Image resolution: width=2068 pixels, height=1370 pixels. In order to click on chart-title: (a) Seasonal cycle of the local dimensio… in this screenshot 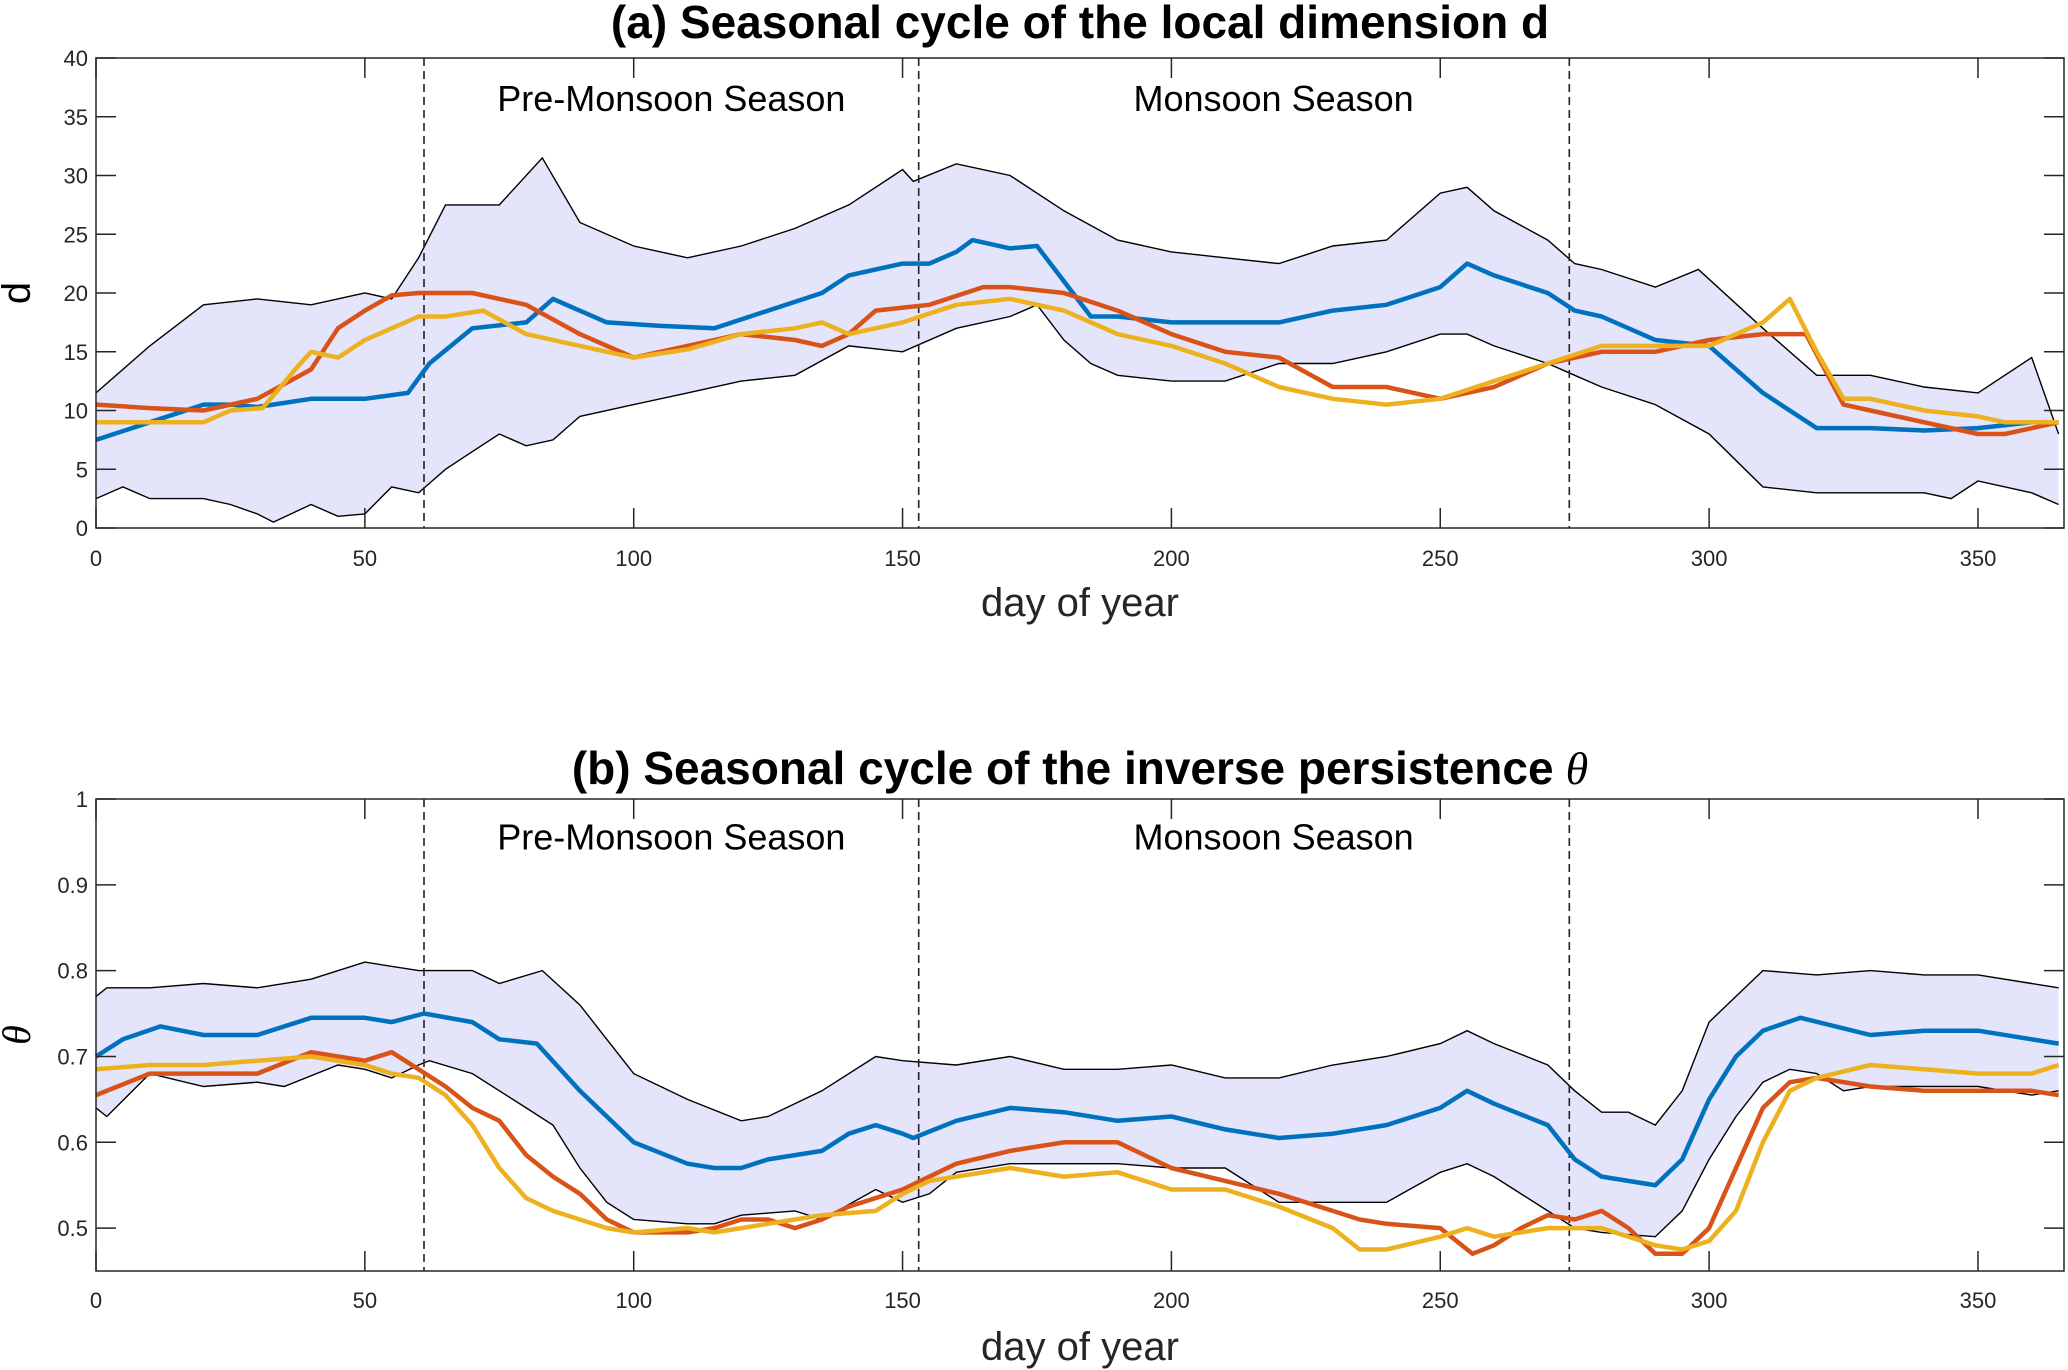, I will do `click(1080, 24)`.